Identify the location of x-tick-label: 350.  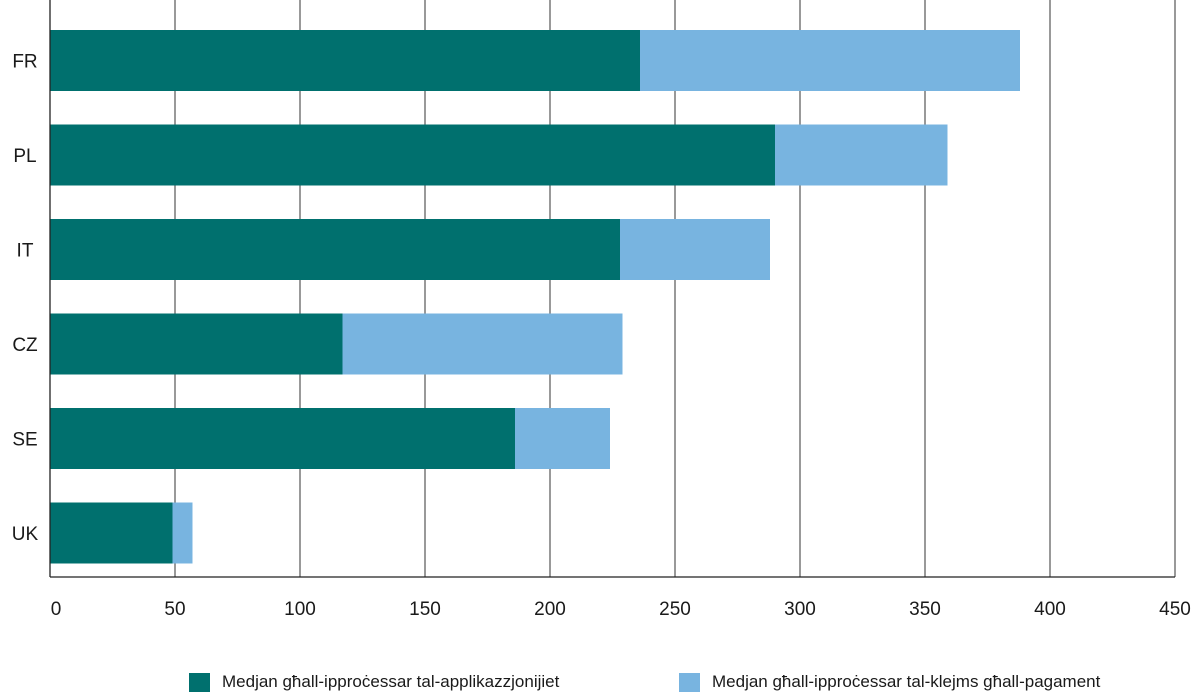
(925, 609).